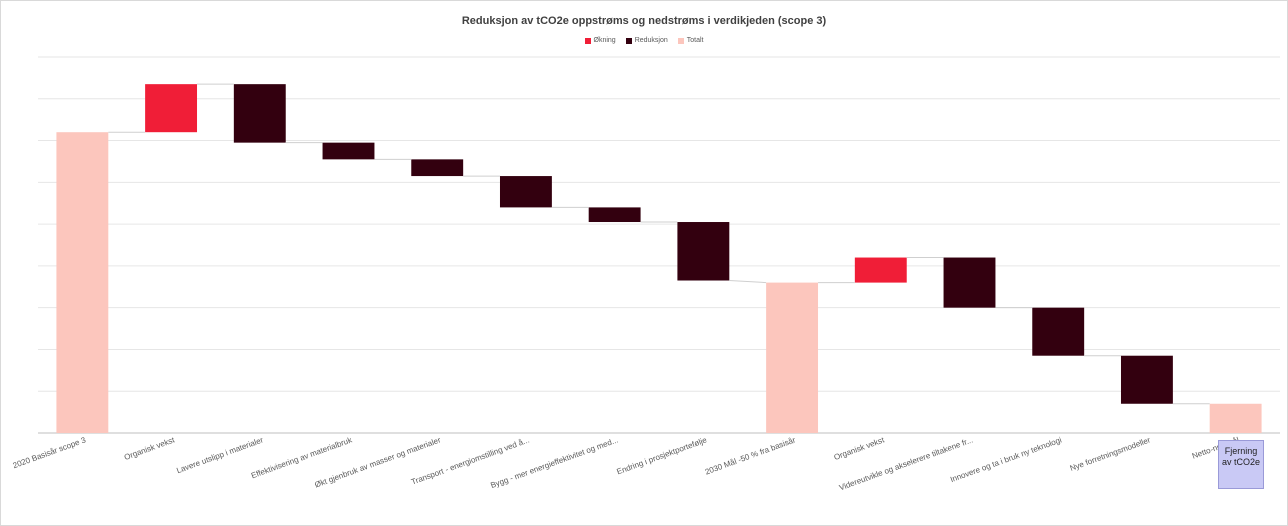 The height and width of the screenshot is (526, 1288). What do you see at coordinates (628, 40) in the screenshot?
I see `legend-swatch-decrease` at bounding box center [628, 40].